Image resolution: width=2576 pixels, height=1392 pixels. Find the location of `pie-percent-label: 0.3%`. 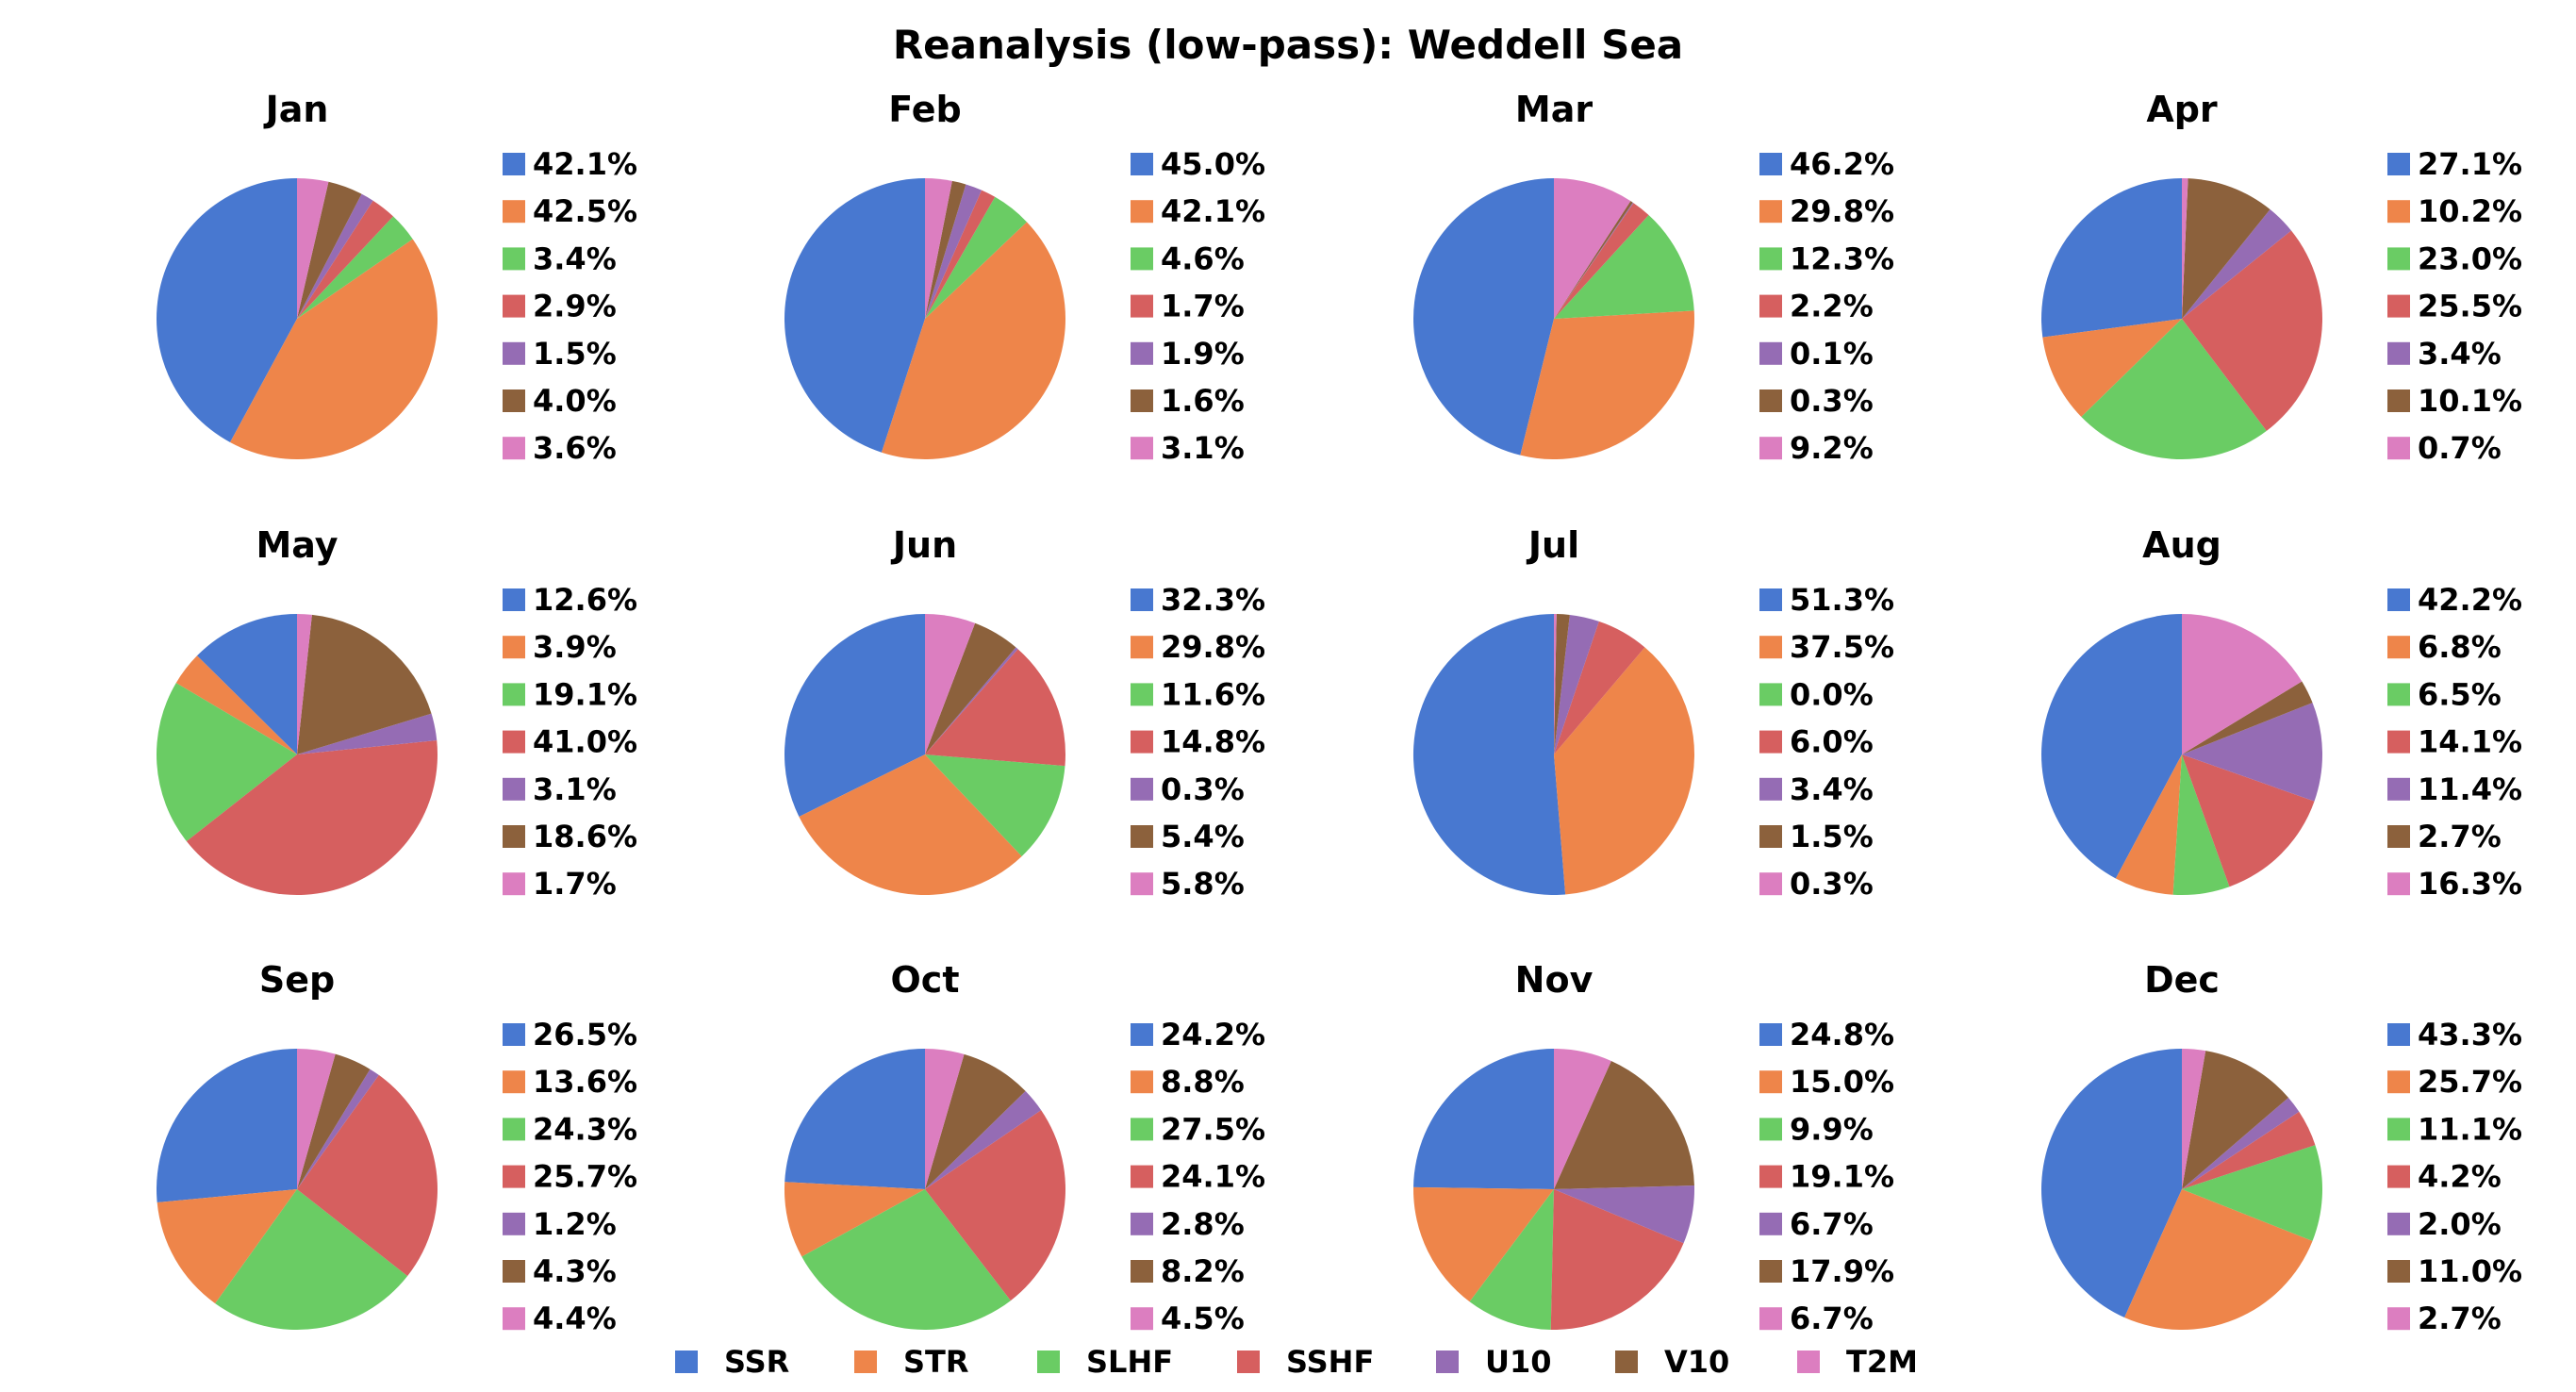

pie-percent-label: 0.3% is located at coordinates (1203, 789).